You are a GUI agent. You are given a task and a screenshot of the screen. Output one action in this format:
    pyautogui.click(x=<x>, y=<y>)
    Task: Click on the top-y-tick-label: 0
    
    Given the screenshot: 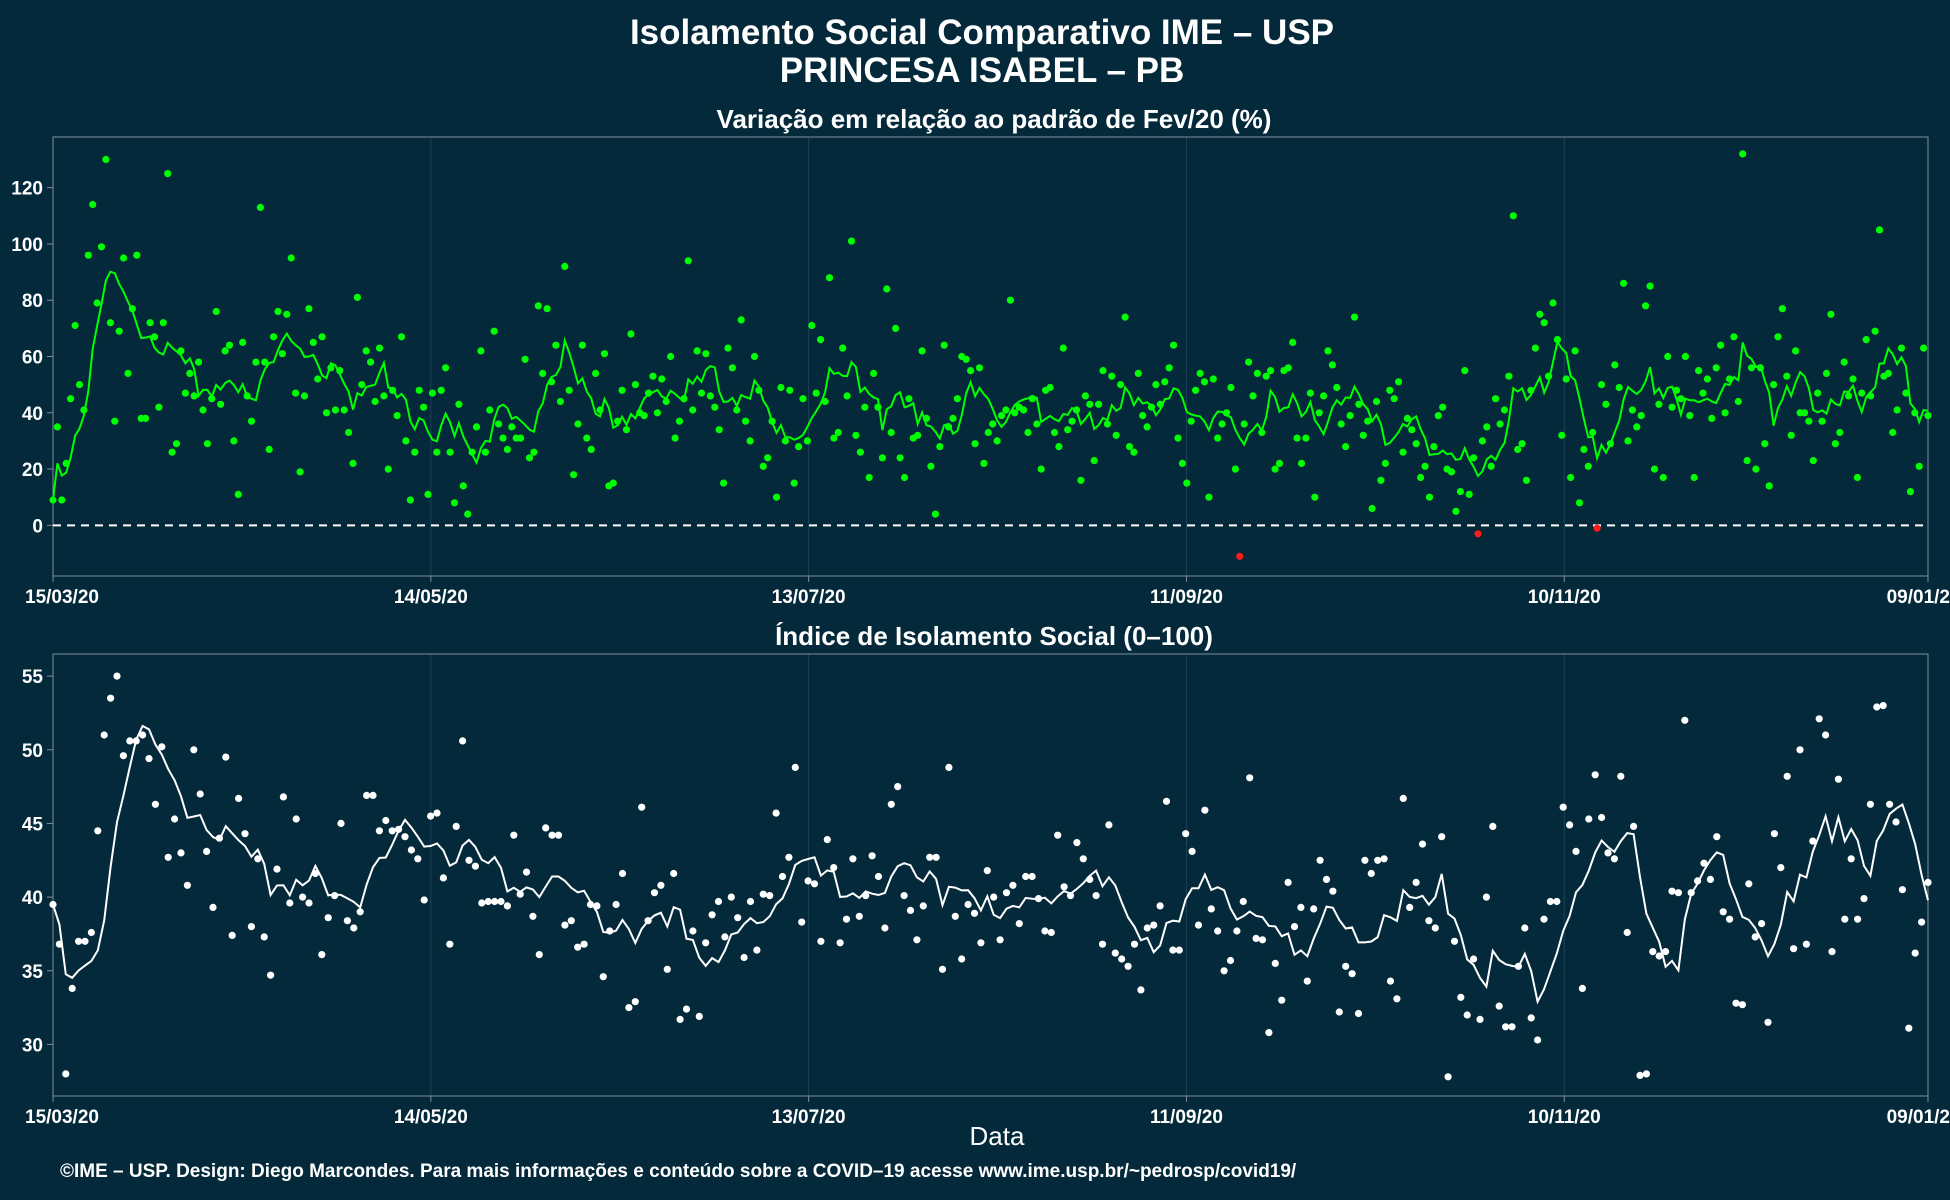 What is the action you would take?
    pyautogui.click(x=37, y=526)
    